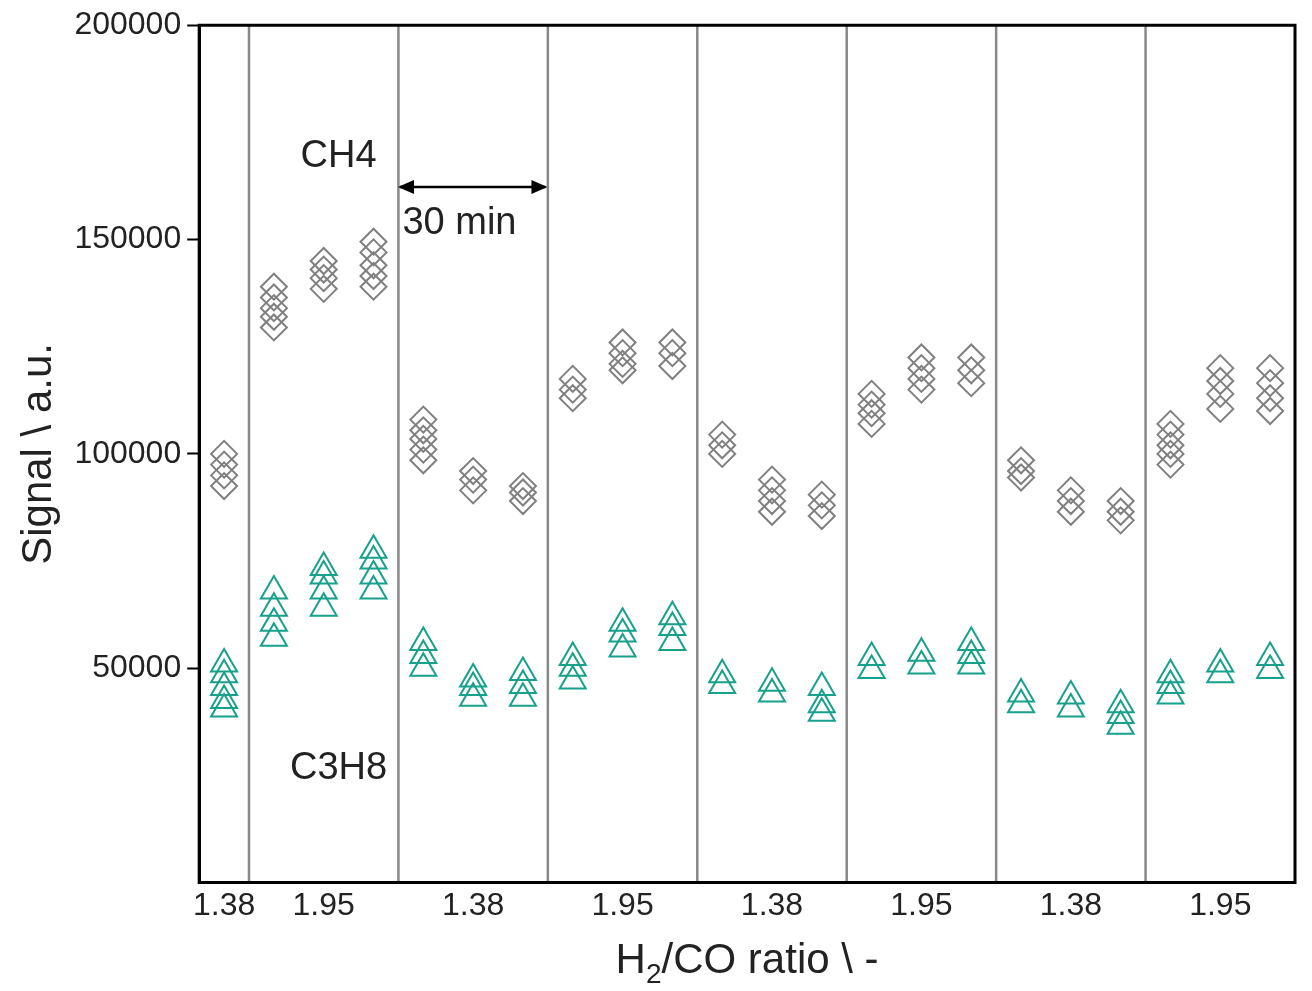 Image resolution: width=1312 pixels, height=991 pixels. I want to click on text: C3H8, so click(338, 765).